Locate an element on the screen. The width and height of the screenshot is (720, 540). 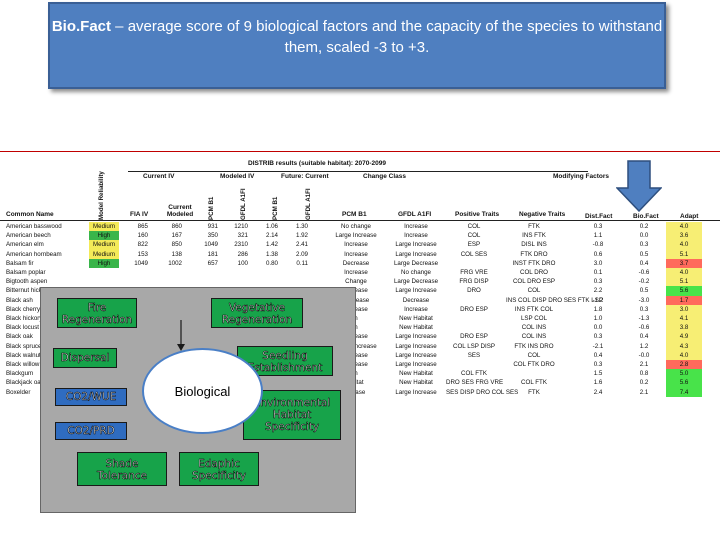
col-negative-traits: Negative Traits is located at coordinates (542, 214).